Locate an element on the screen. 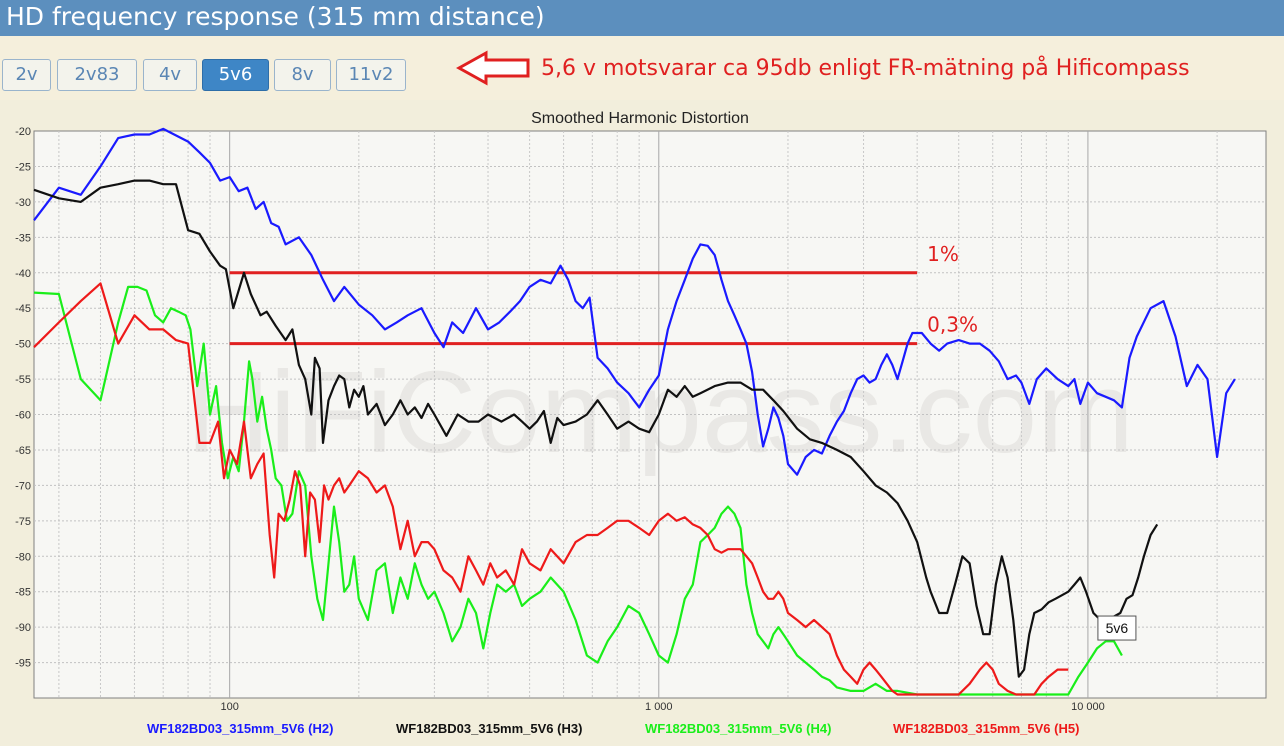 The height and width of the screenshot is (746, 1284). annotations: 5v6 is located at coordinates (1117, 628).